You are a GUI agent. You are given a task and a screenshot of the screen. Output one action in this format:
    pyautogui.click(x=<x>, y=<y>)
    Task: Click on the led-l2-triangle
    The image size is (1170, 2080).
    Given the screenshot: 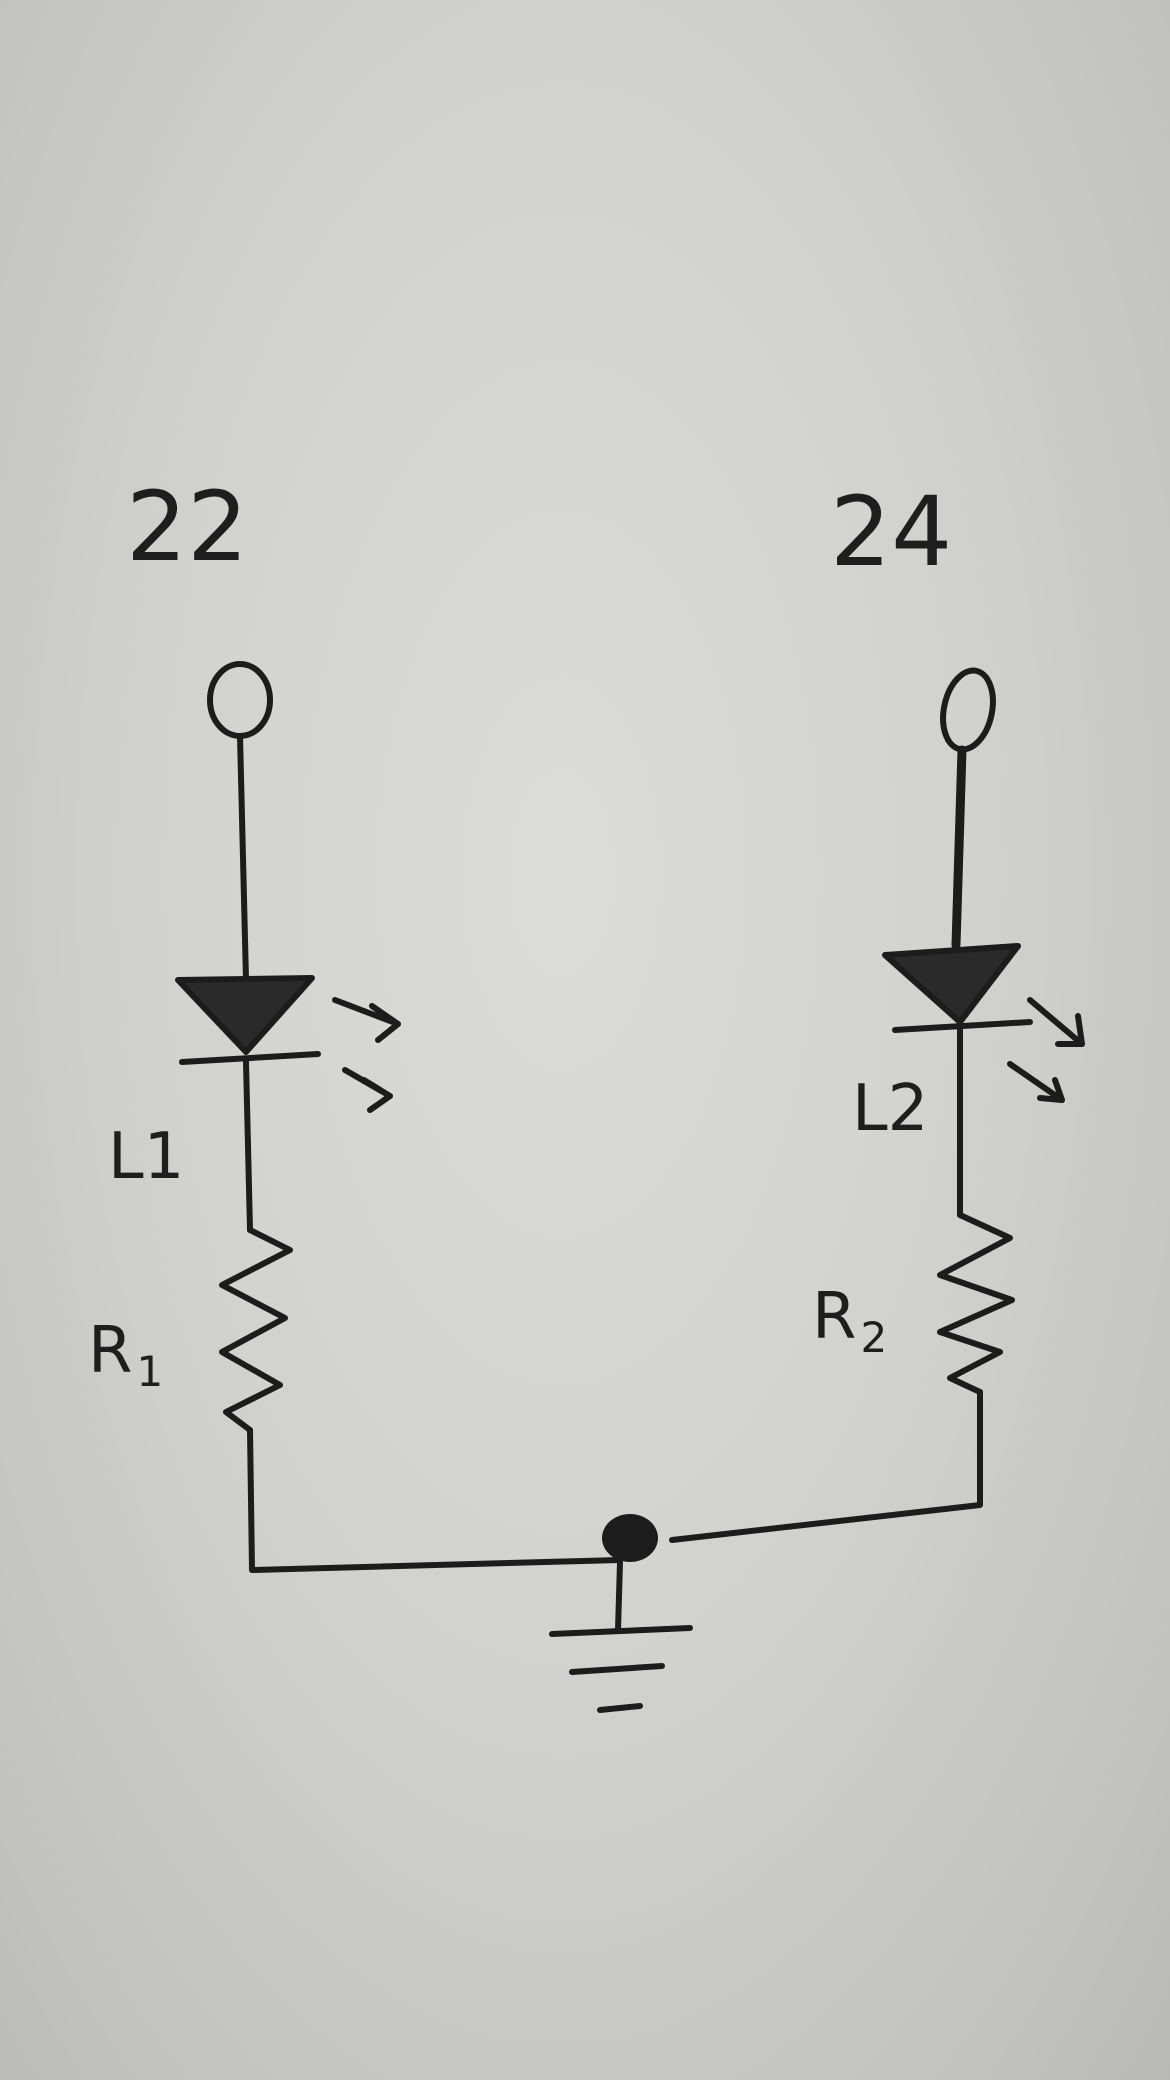 What is the action you would take?
    pyautogui.click(x=951, y=984)
    